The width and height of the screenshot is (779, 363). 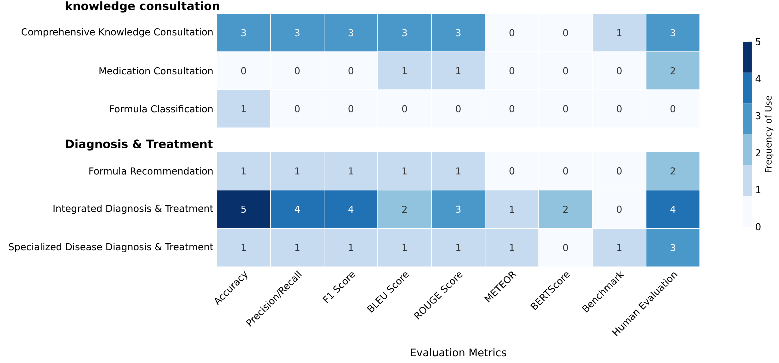 What do you see at coordinates (769, 134) in the screenshot?
I see `color-bar-title: Frequency of Use` at bounding box center [769, 134].